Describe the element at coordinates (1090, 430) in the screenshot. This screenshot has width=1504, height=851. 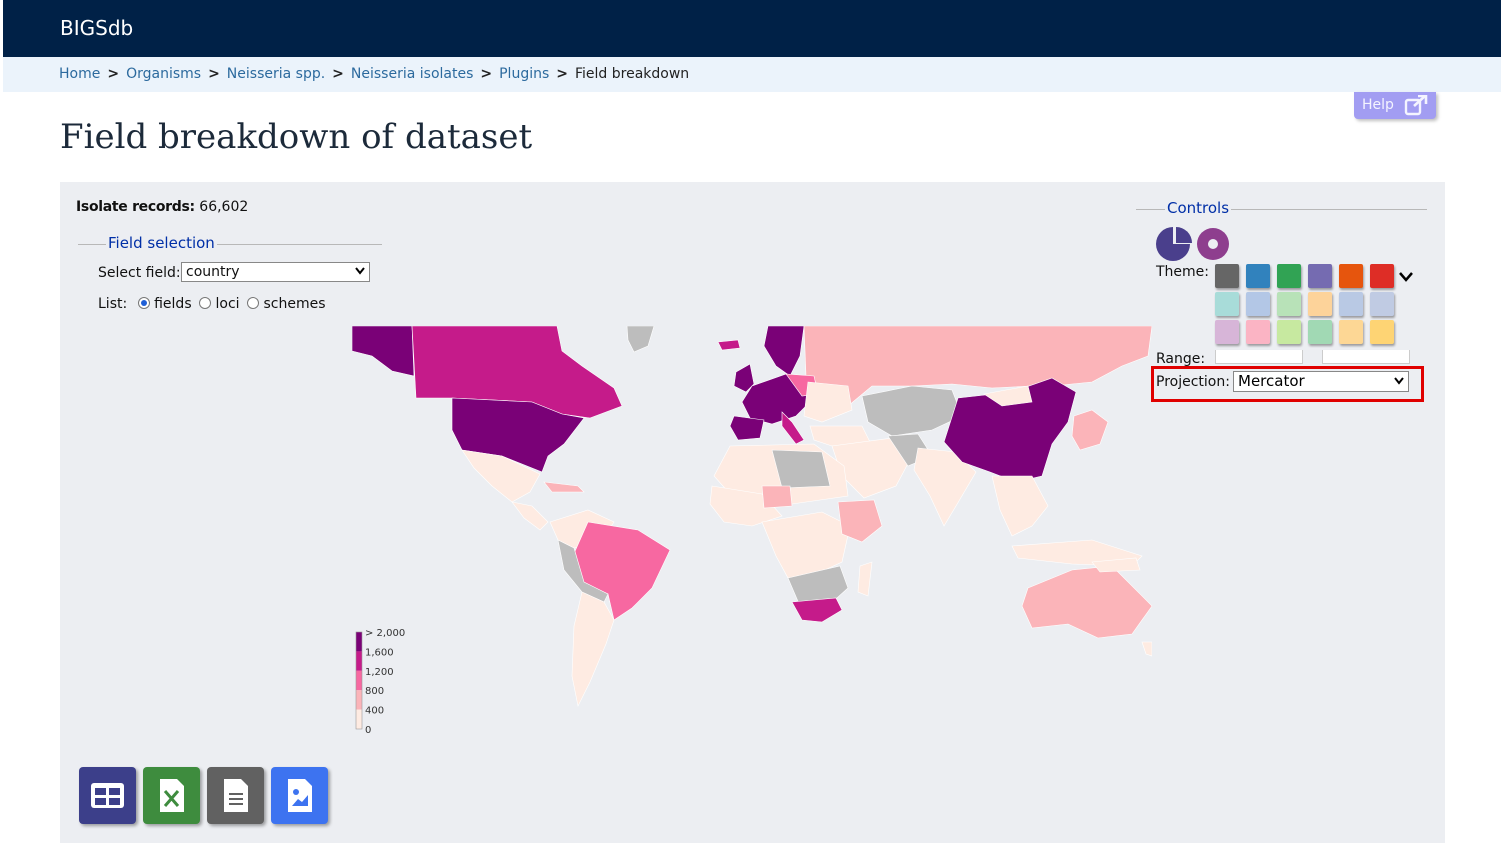
I see `map-region-korea-japan` at that location.